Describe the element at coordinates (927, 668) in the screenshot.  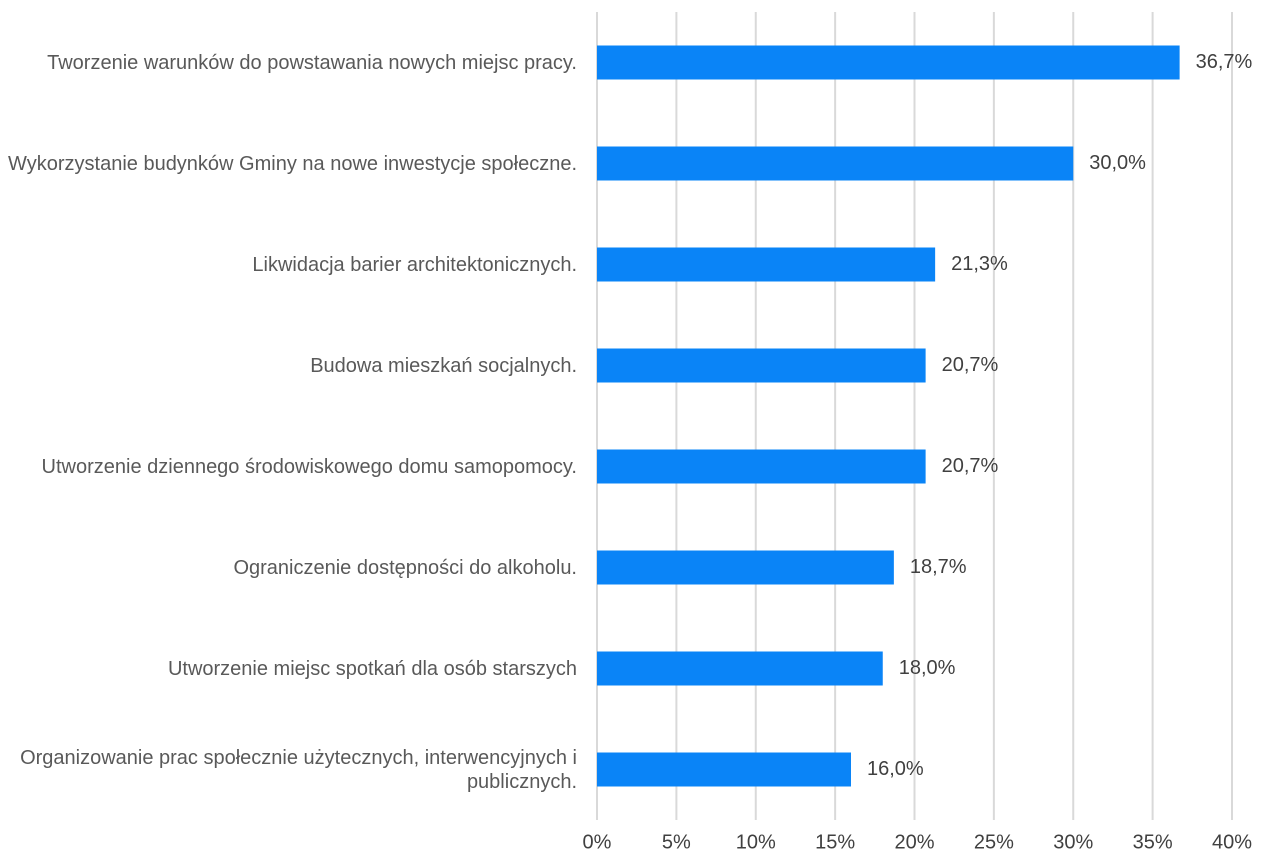
I see `value-label: 18,0%` at that location.